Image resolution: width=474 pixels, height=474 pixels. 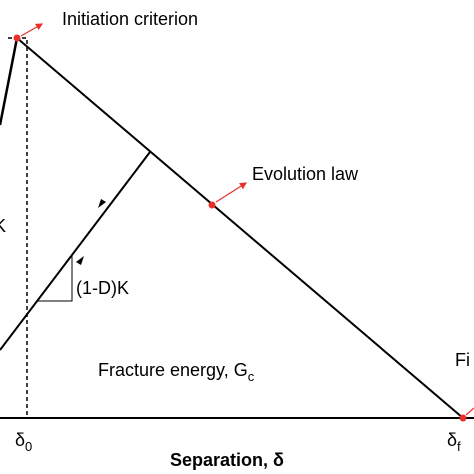 I want to click on evolution-arrow, so click(x=231, y=192).